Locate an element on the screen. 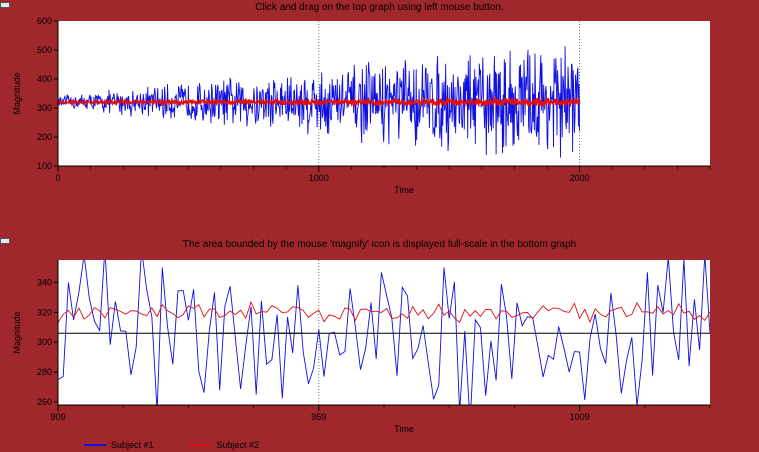  y-tick-label-0: 260 is located at coordinates (44, 402).